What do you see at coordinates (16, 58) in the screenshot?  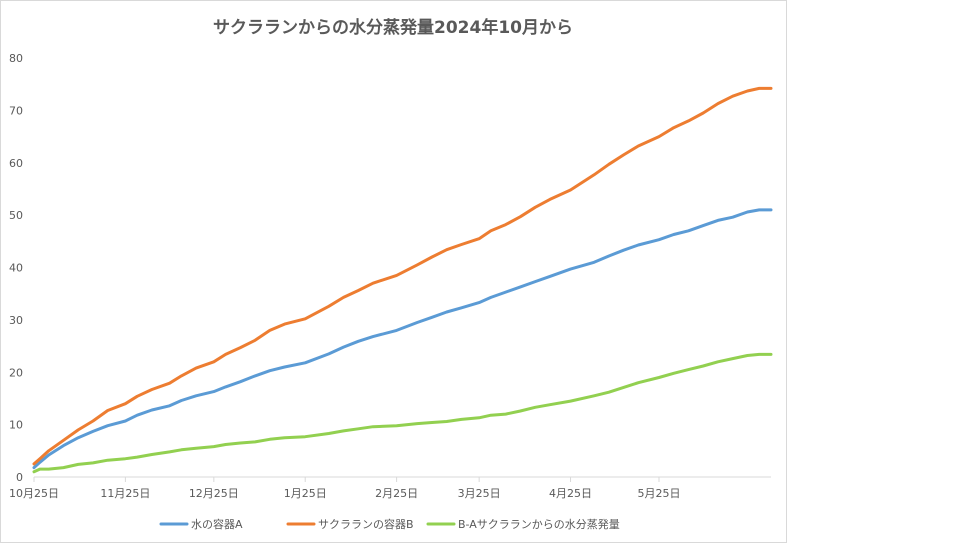 I see `y-tick-label: 80` at bounding box center [16, 58].